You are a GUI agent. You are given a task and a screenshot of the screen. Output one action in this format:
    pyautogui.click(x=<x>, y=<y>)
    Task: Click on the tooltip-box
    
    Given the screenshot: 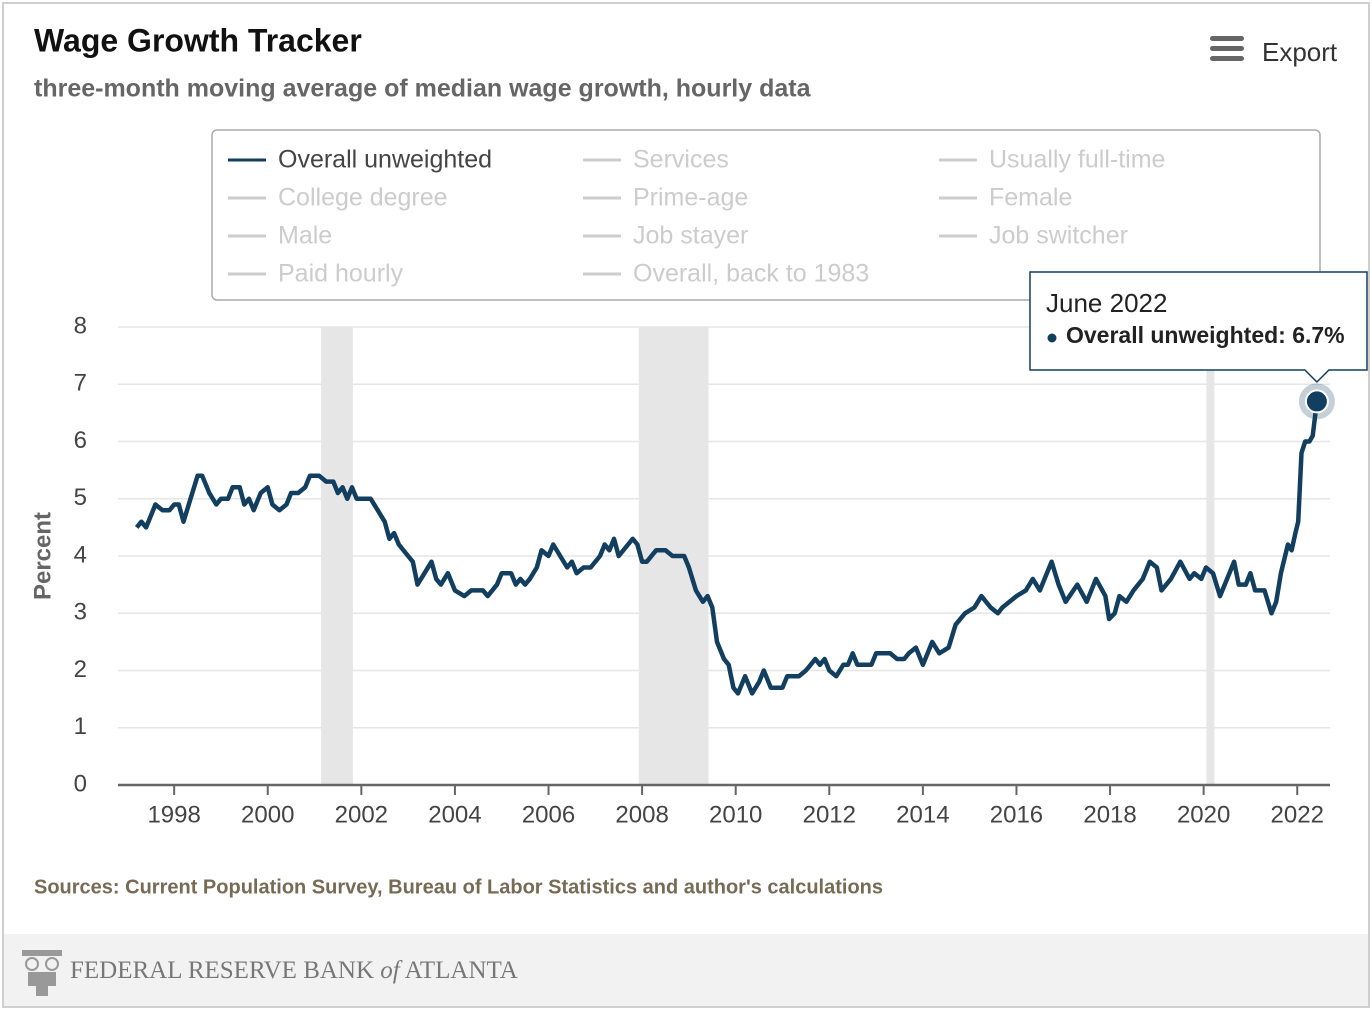 What is the action you would take?
    pyautogui.click(x=1198, y=327)
    